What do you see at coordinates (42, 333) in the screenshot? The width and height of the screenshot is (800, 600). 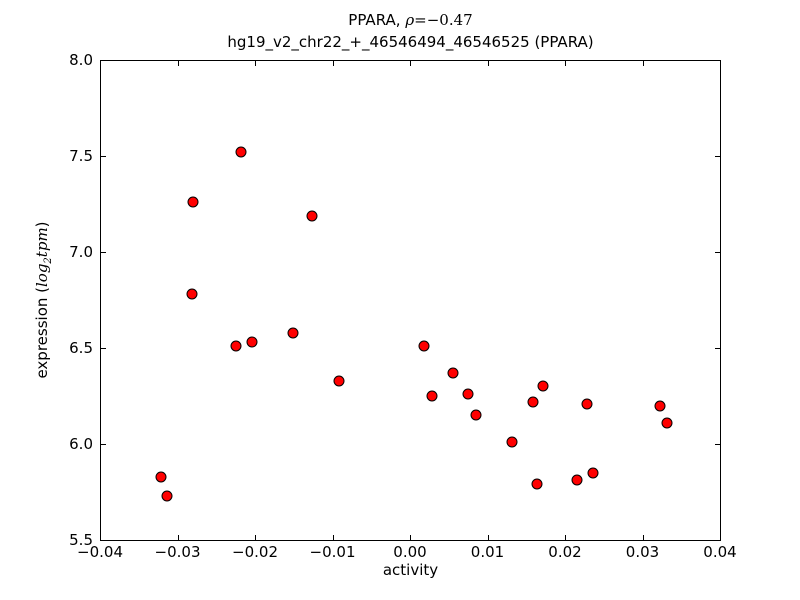 I see `y-axis-label-text: expression (` at bounding box center [42, 333].